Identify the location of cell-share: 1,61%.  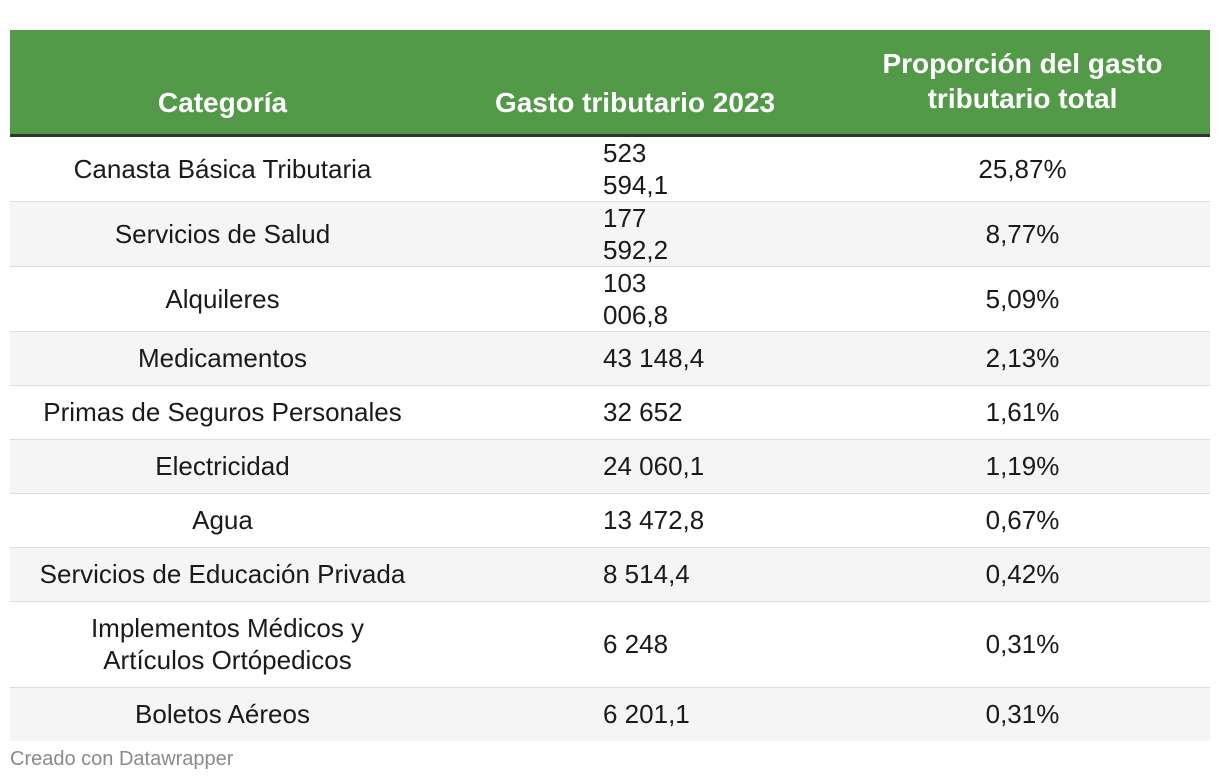
(1022, 412).